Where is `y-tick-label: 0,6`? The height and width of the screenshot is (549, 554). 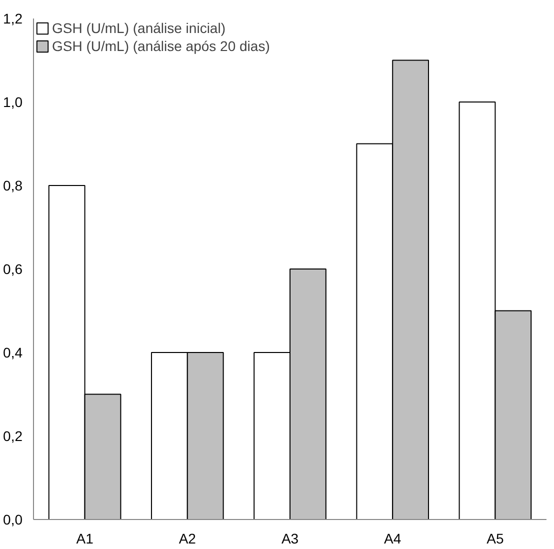
y-tick-label: 0,6 is located at coordinates (13, 269).